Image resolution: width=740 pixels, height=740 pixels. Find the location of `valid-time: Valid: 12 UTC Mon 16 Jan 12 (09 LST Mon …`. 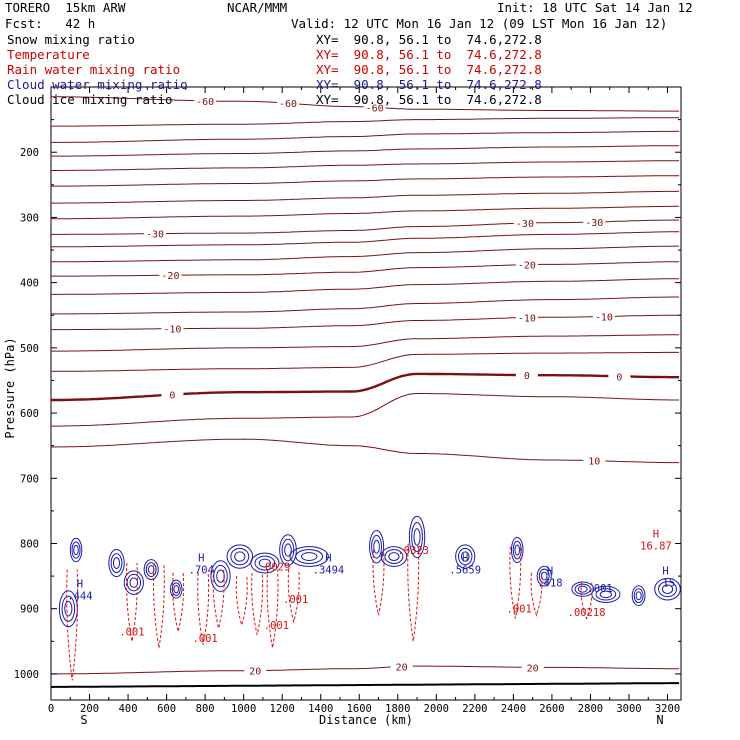

valid-time: Valid: 12 UTC Mon 16 Jan 12 (09 LST Mon … is located at coordinates (479, 23).